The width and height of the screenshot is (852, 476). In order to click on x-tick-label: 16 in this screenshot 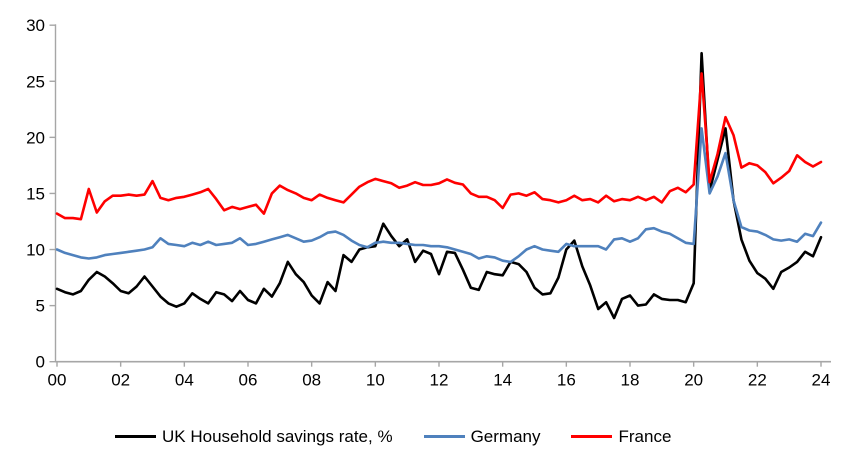, I will do `click(566, 380)`.